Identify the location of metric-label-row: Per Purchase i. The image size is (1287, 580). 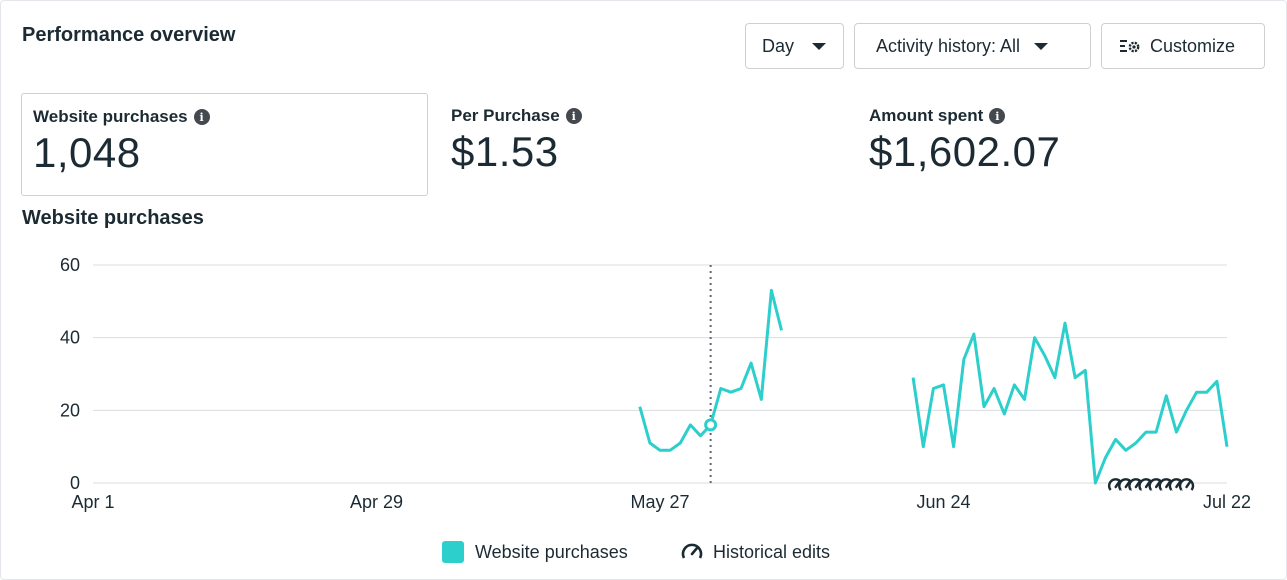
(645, 116).